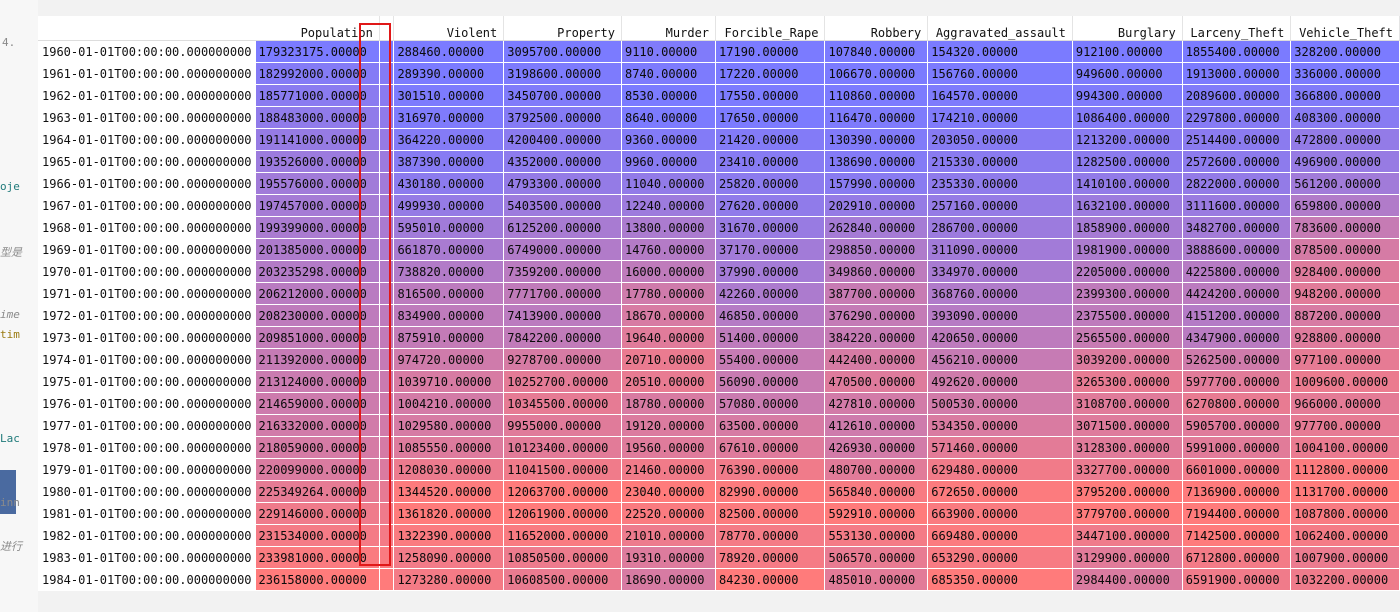 The height and width of the screenshot is (612, 1400). What do you see at coordinates (449, 183) in the screenshot?
I see `table-cell: 430180.00000` at bounding box center [449, 183].